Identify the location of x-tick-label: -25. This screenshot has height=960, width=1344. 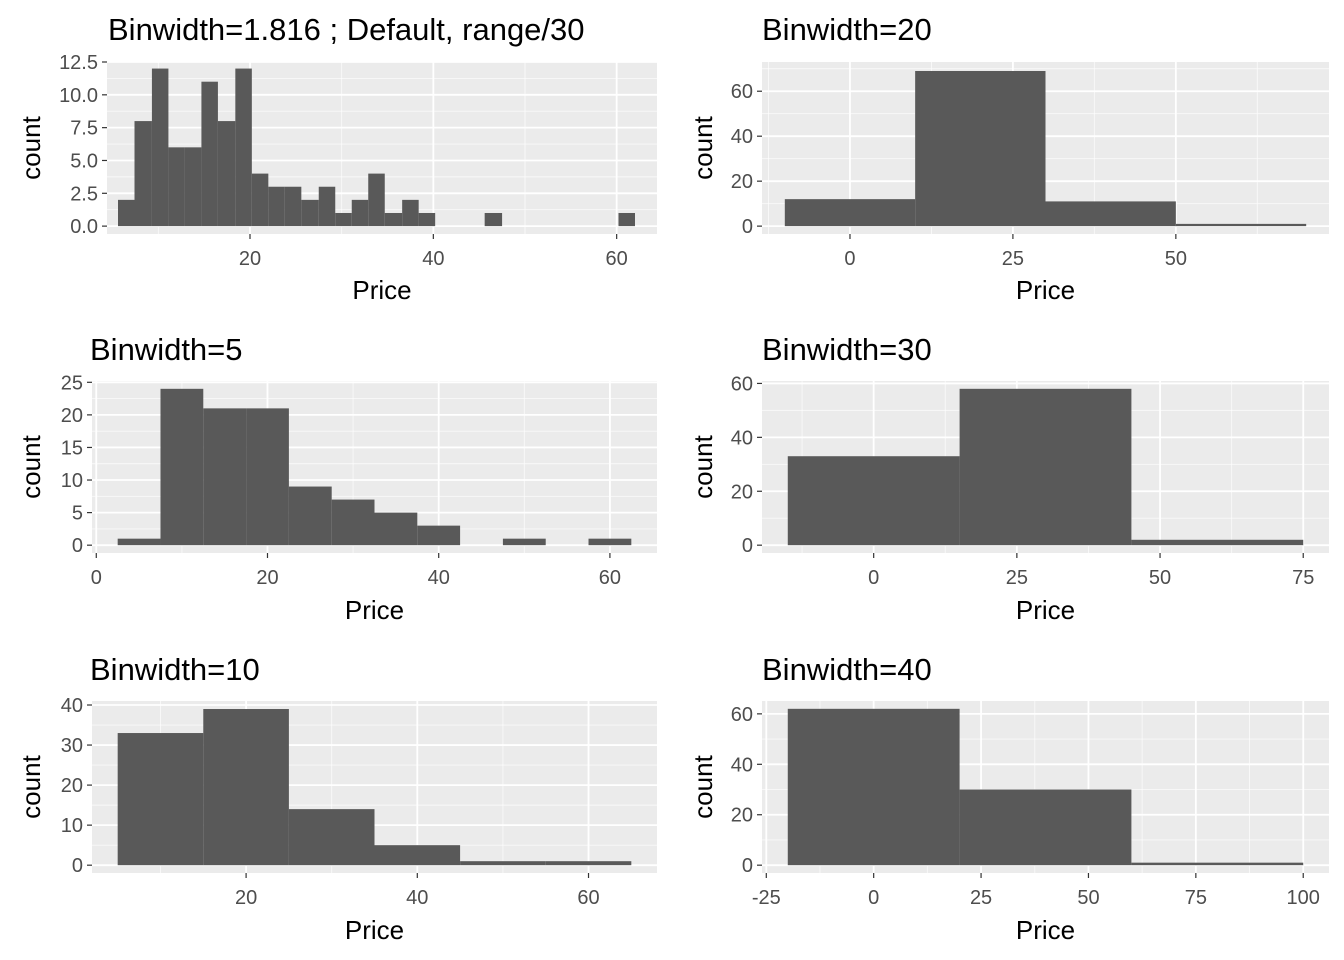
(766, 898).